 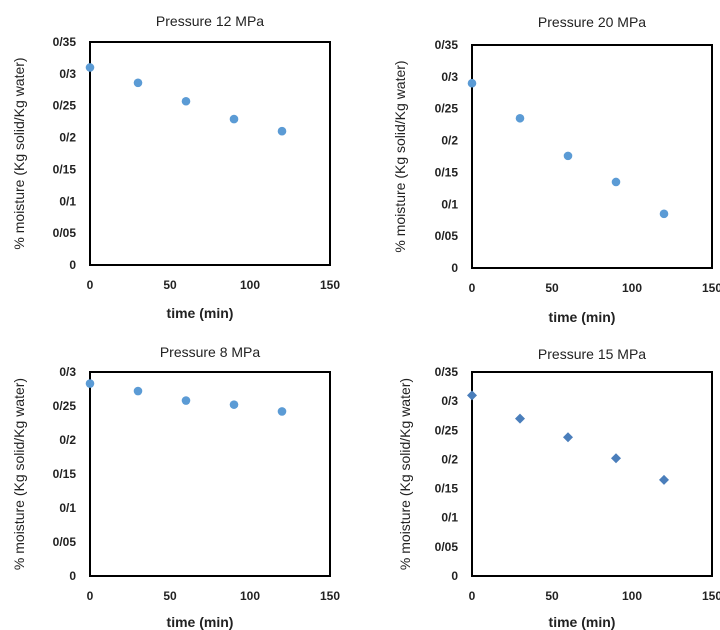 What do you see at coordinates (592, 354) in the screenshot?
I see `chart-title: Pressure 15 MPa` at bounding box center [592, 354].